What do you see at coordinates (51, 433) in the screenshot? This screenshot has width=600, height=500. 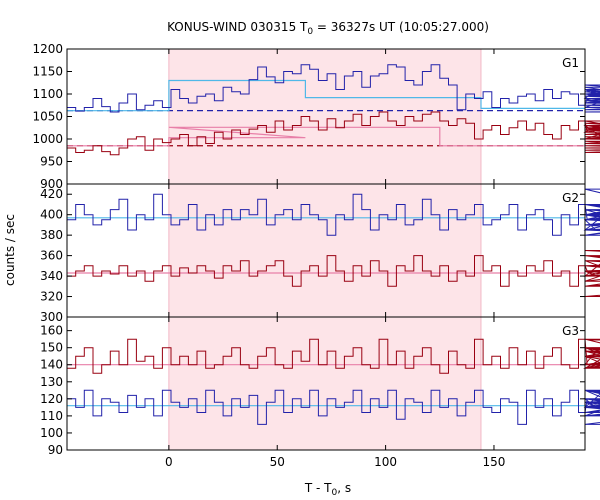 I see `panel-g3-ytick-label: 100` at bounding box center [51, 433].